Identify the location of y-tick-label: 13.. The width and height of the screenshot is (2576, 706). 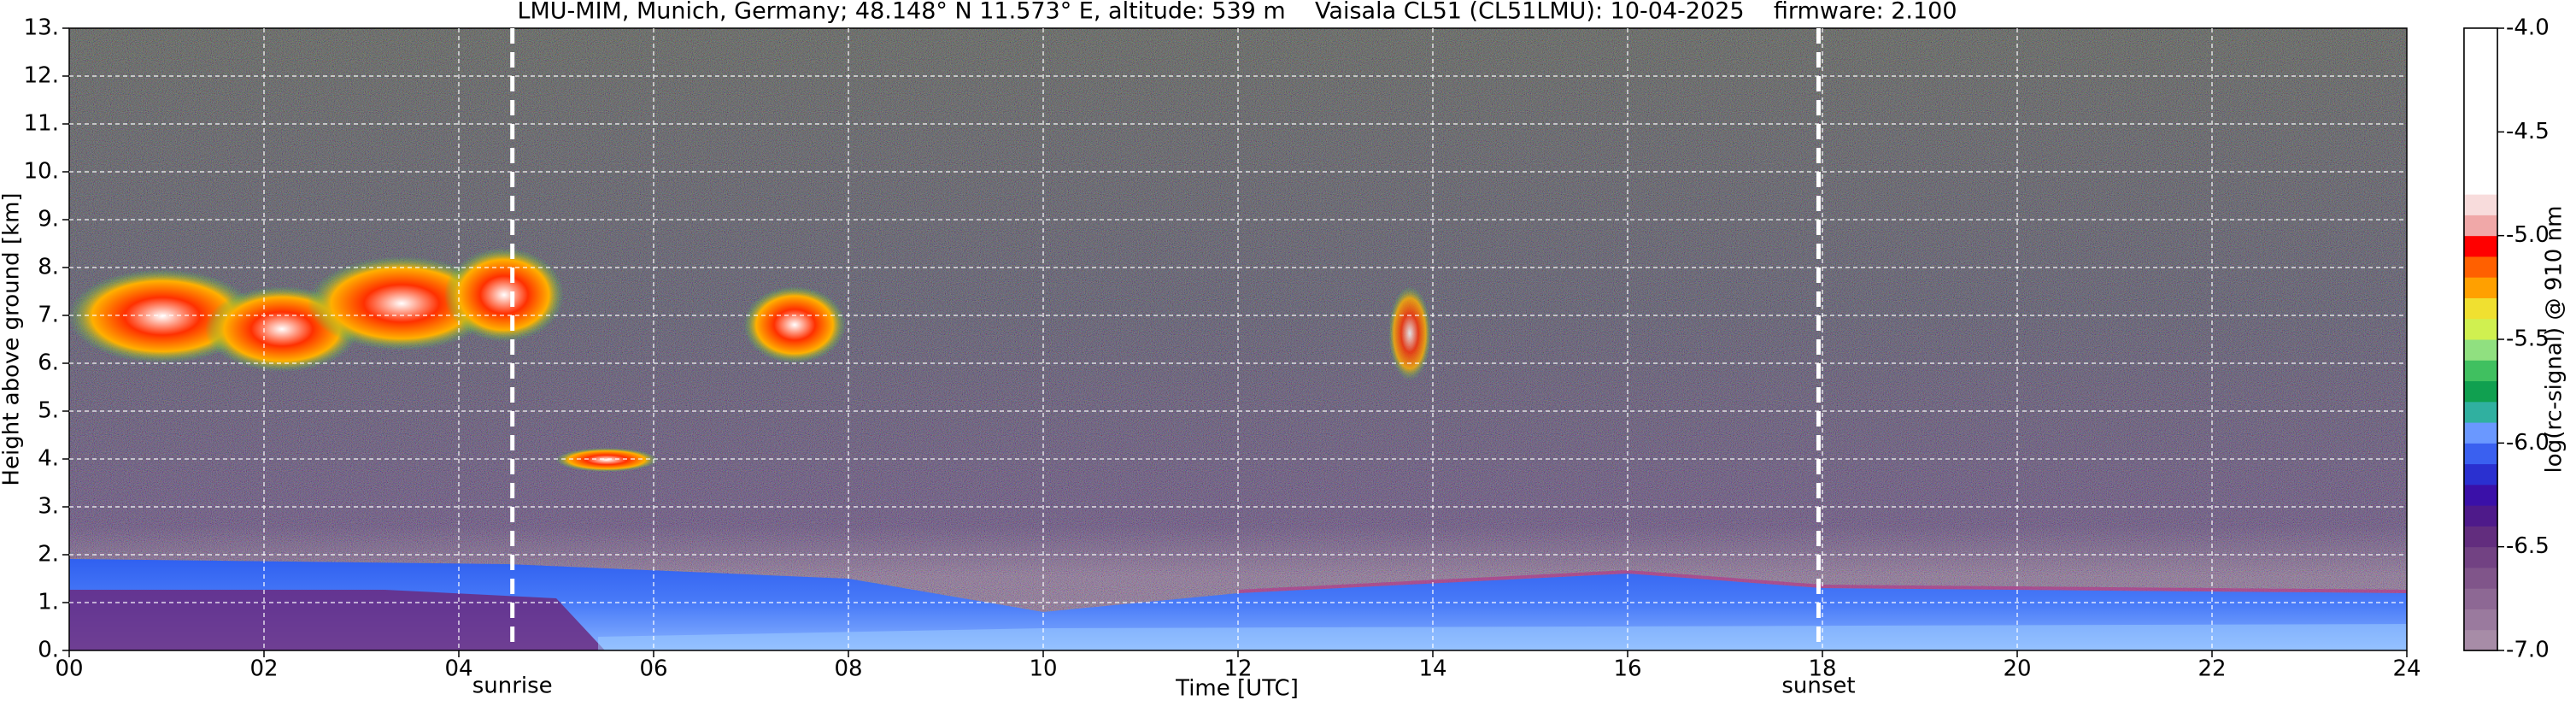
(41, 28).